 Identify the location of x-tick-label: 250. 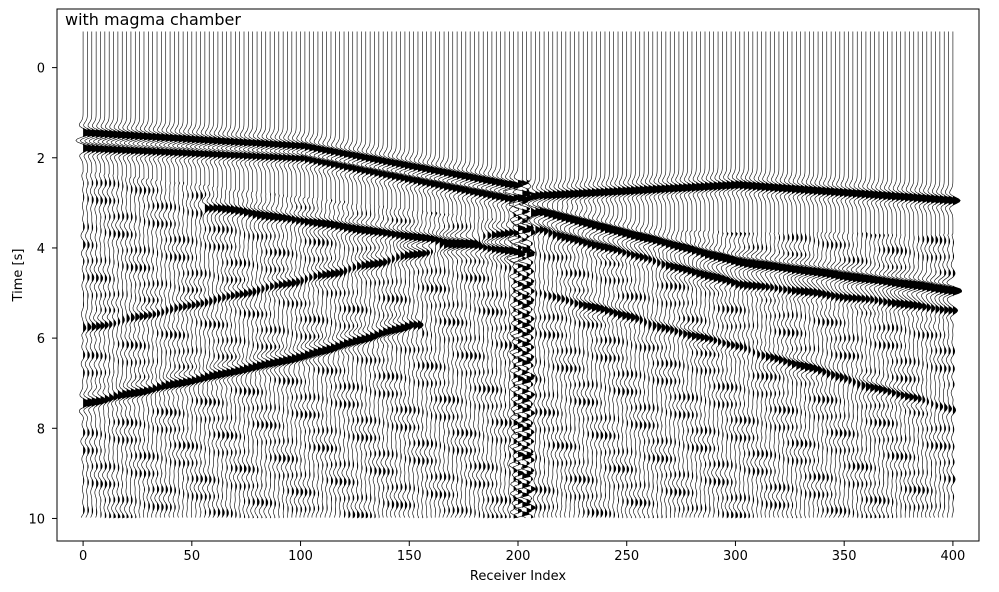
(626, 556).